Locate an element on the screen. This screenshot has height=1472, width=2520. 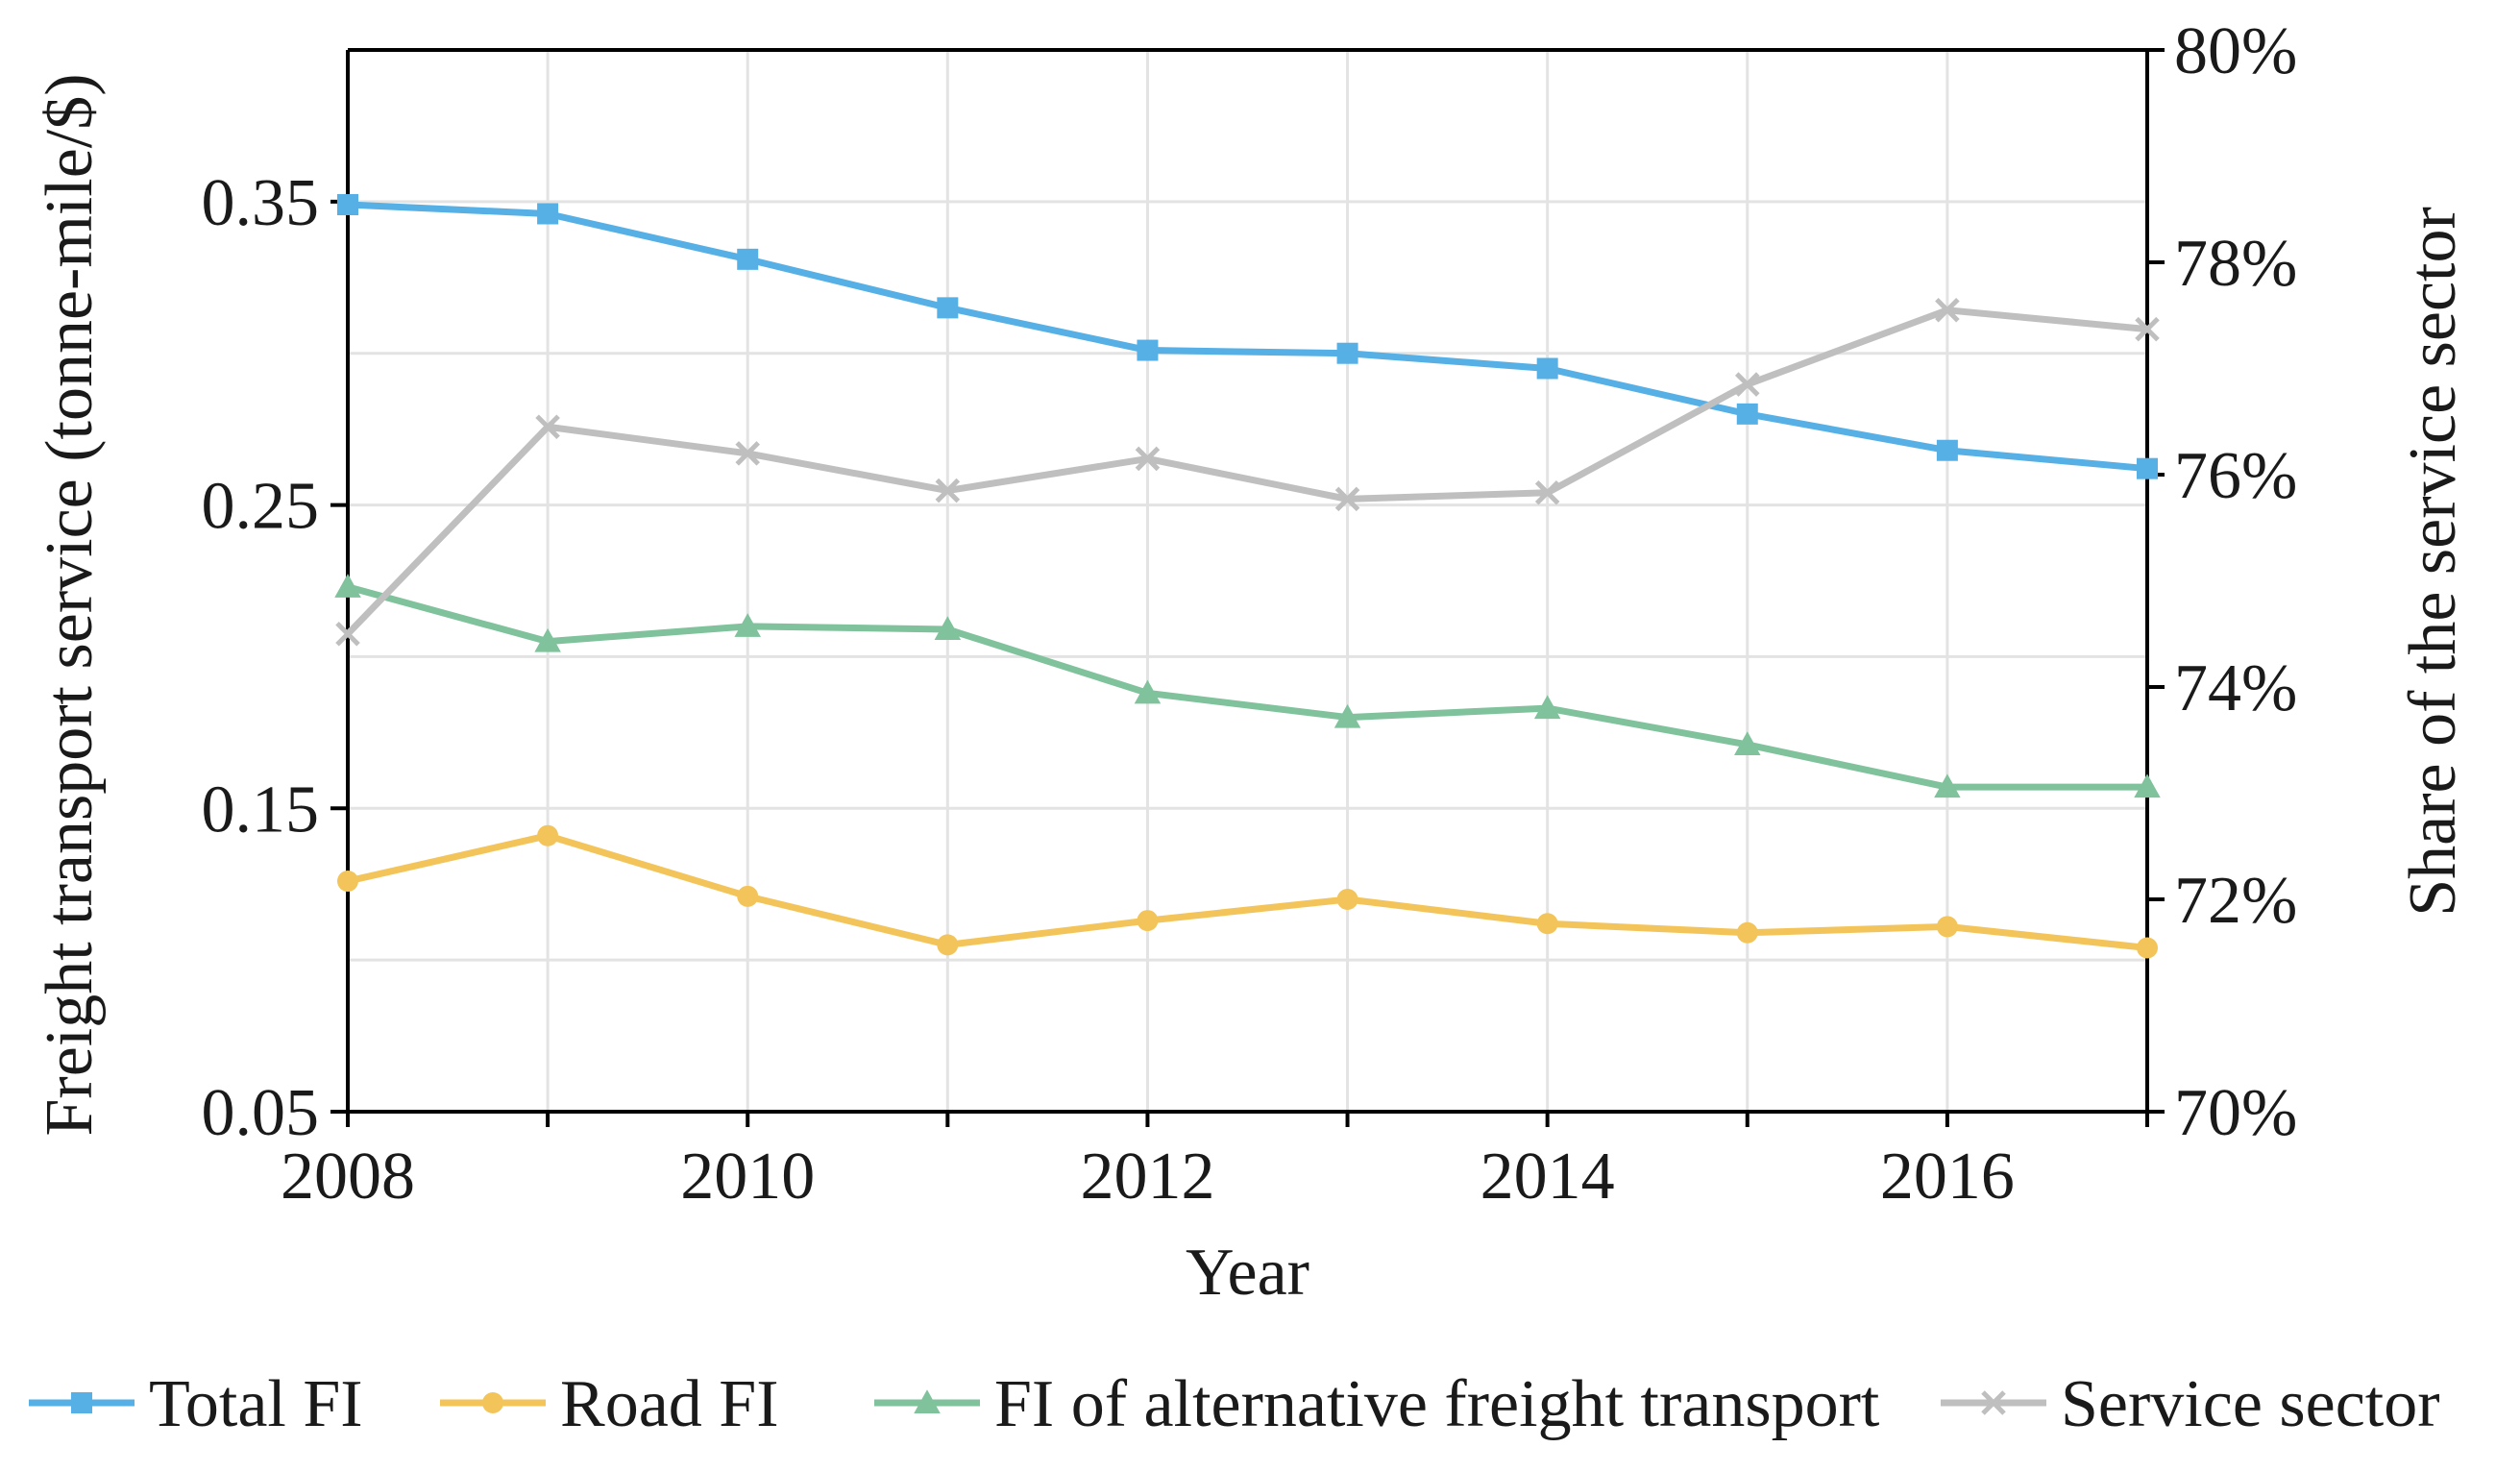
legend-item: Road FI is located at coordinates (609, 1404).